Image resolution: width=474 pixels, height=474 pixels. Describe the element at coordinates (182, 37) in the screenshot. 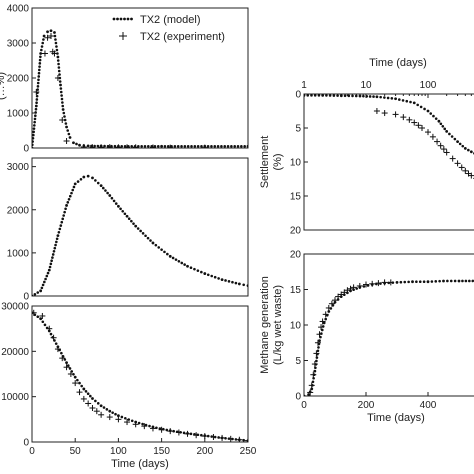

I see `legend-entry: TX2 (experiment)` at that location.